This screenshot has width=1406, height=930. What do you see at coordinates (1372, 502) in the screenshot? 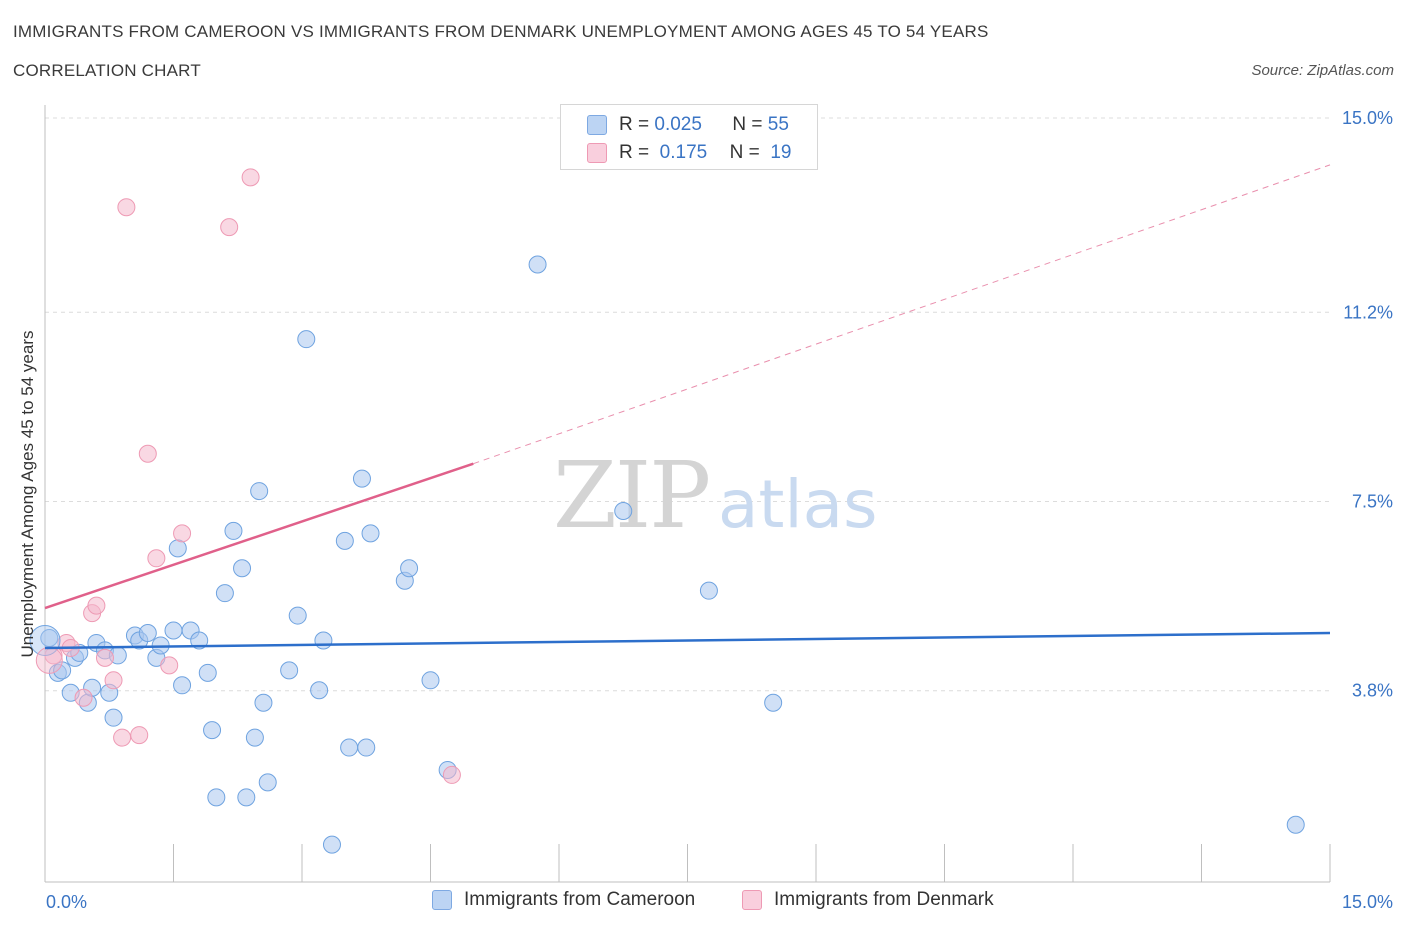
I see `y-tick-label: 7.5%` at bounding box center [1372, 502].